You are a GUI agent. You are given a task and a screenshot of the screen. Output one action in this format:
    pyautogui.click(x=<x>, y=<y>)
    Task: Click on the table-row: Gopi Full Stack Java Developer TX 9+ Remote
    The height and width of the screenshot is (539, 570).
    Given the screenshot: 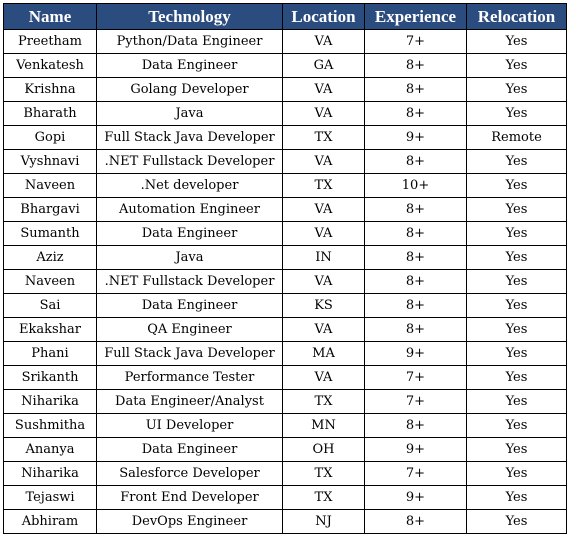 What is the action you would take?
    pyautogui.click(x=285, y=137)
    